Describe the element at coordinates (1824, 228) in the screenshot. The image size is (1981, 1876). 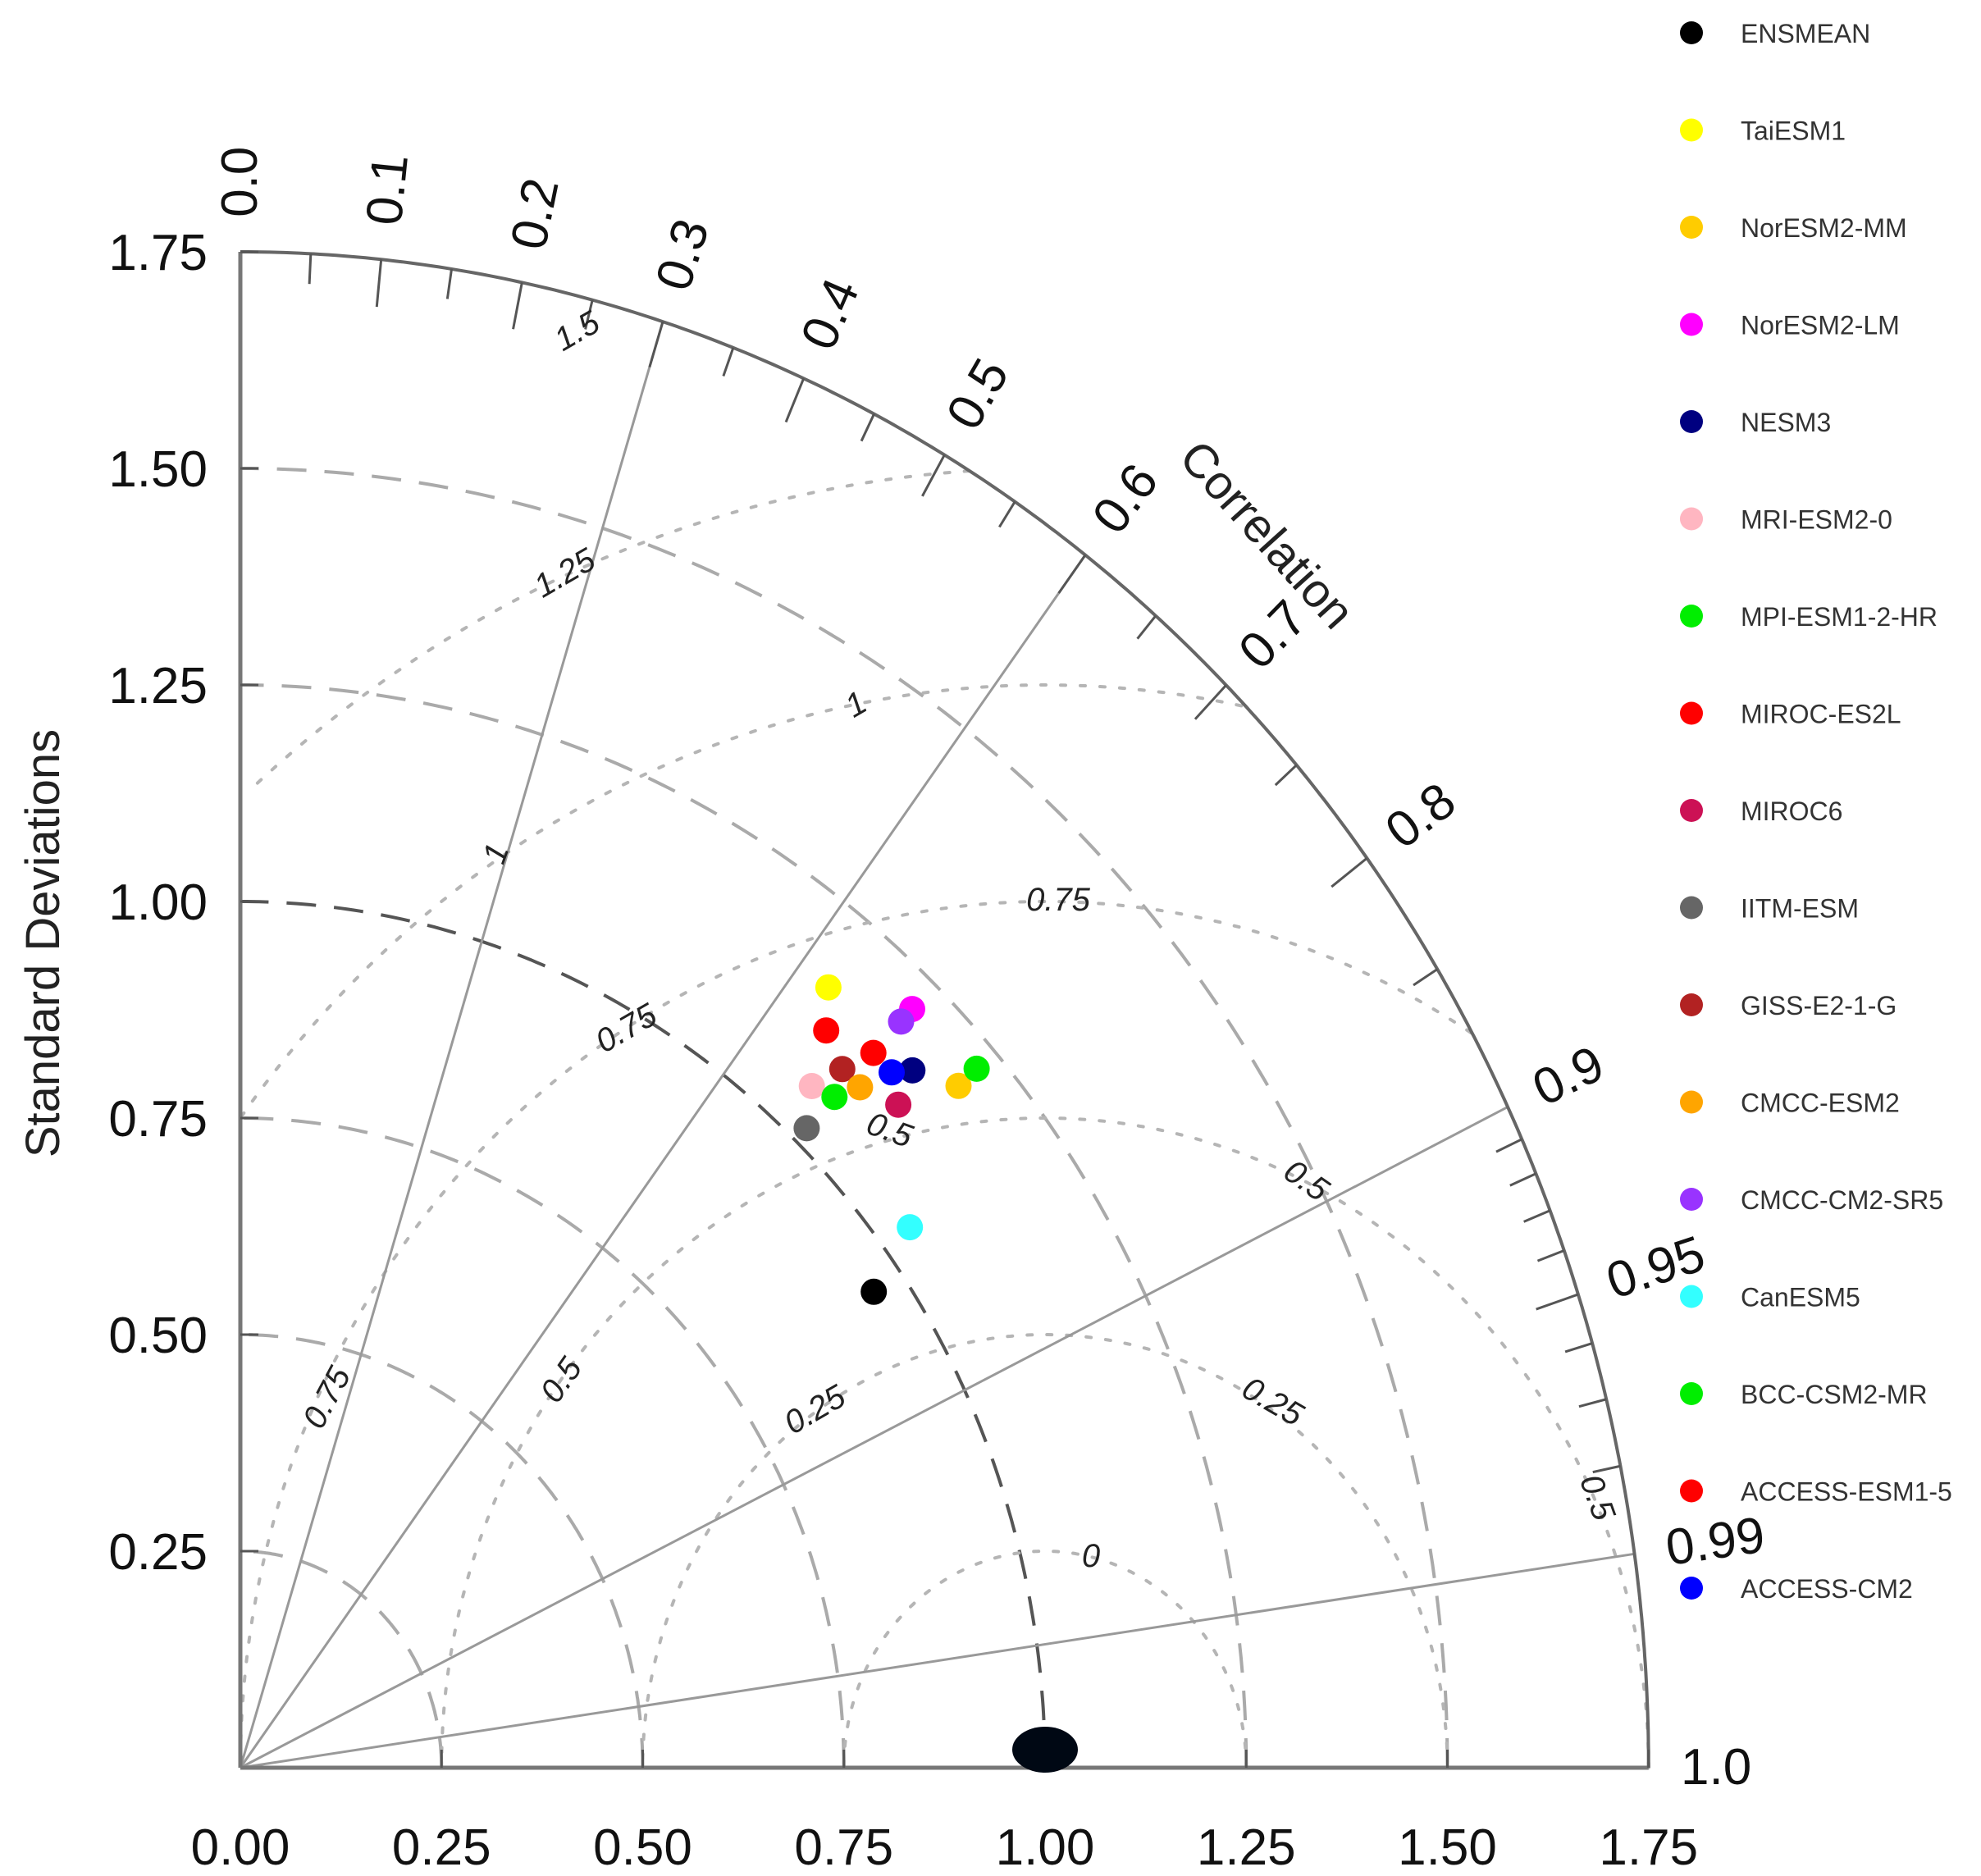
I see `legend-label: NorESM2-MM` at that location.